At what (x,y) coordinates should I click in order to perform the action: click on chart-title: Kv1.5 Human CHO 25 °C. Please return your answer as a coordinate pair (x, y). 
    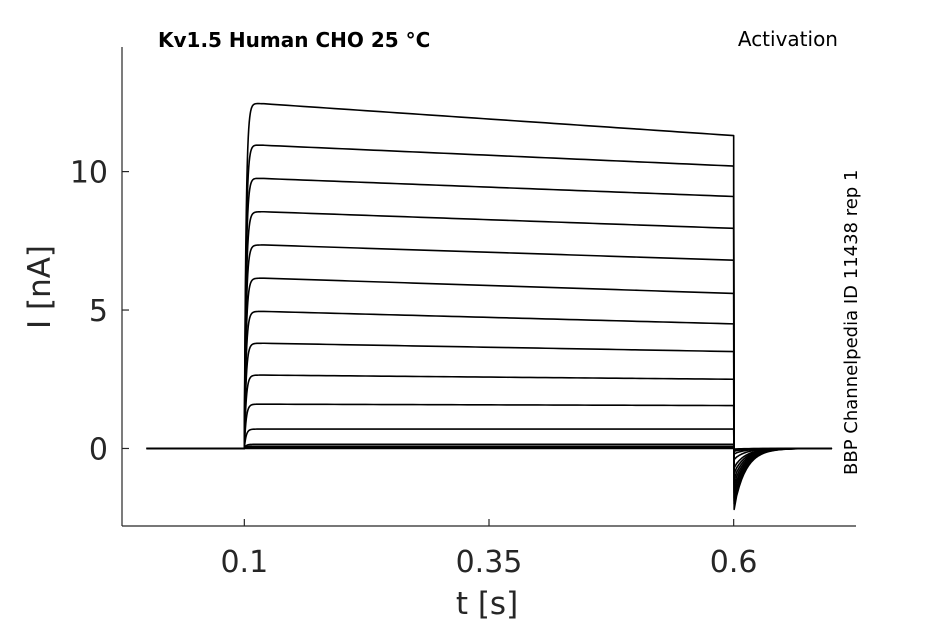
    Looking at the image, I should click on (294, 40).